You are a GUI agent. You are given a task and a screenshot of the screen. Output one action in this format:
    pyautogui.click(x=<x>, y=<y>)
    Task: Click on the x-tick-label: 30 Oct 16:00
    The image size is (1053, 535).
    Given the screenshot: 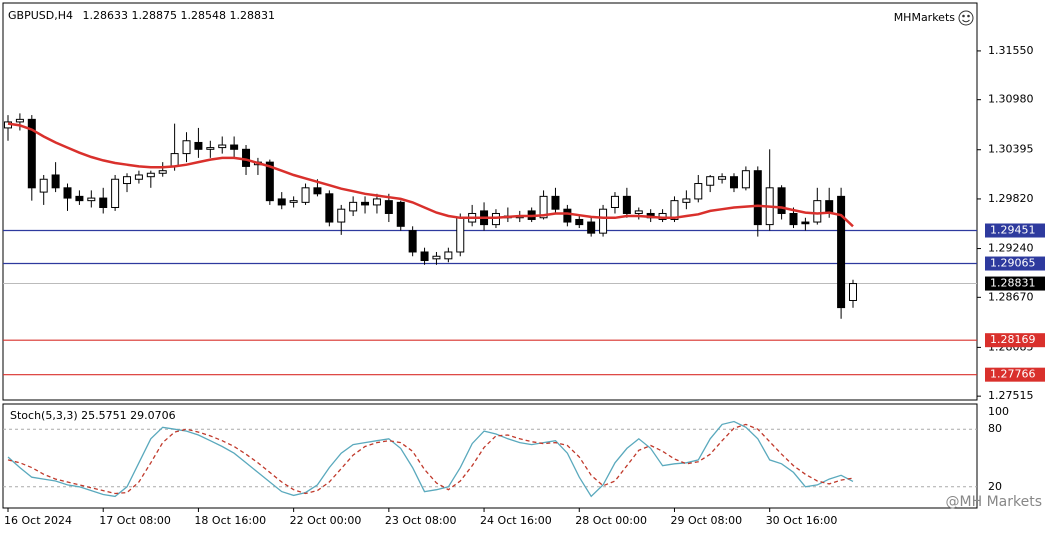 What is the action you would take?
    pyautogui.click(x=802, y=520)
    